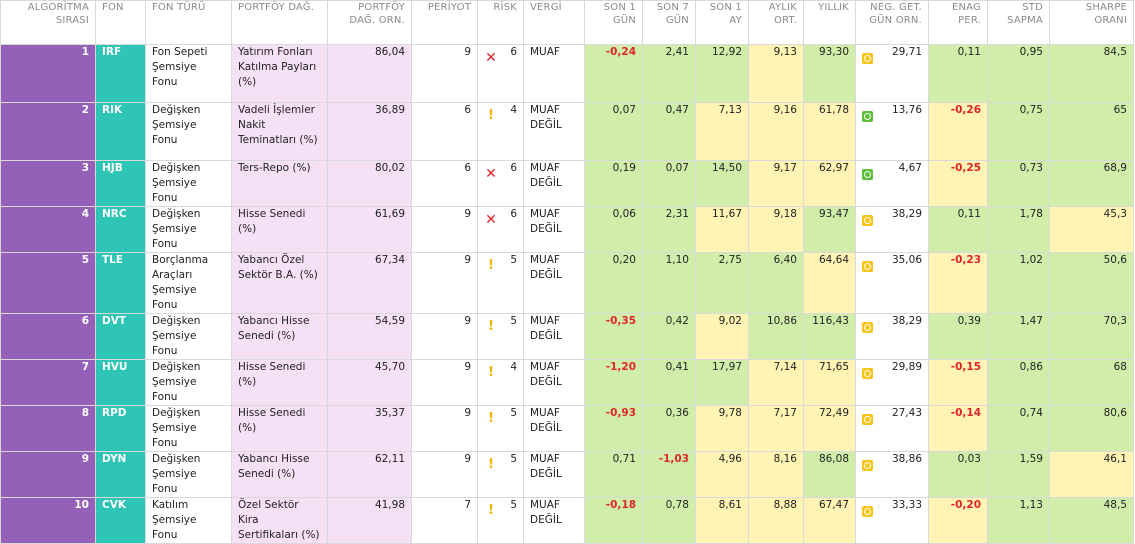 This screenshot has height=544, width=1135. What do you see at coordinates (513, 367) in the screenshot?
I see `risk-value: 4` at bounding box center [513, 367].